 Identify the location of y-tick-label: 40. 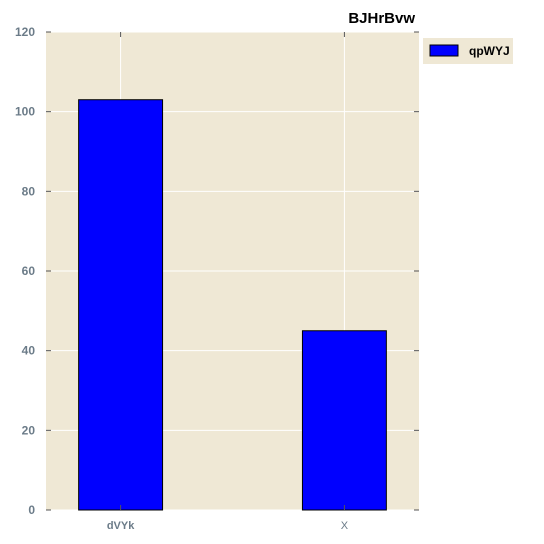
(29, 351).